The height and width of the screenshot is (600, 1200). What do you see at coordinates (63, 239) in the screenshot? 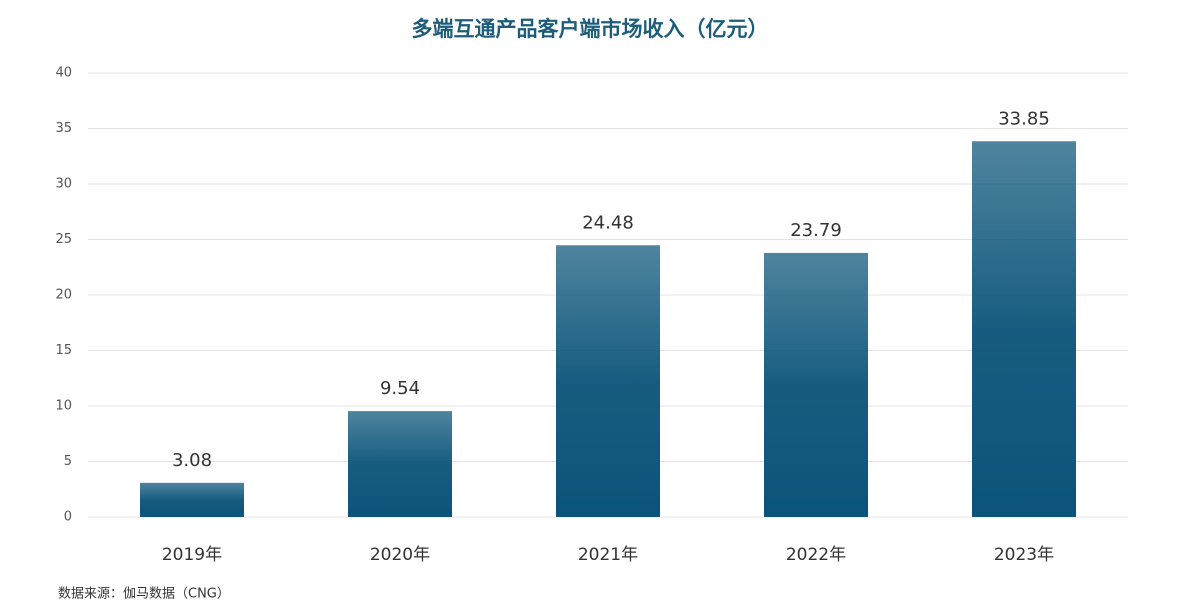
I see `y-tick-label: 25` at bounding box center [63, 239].